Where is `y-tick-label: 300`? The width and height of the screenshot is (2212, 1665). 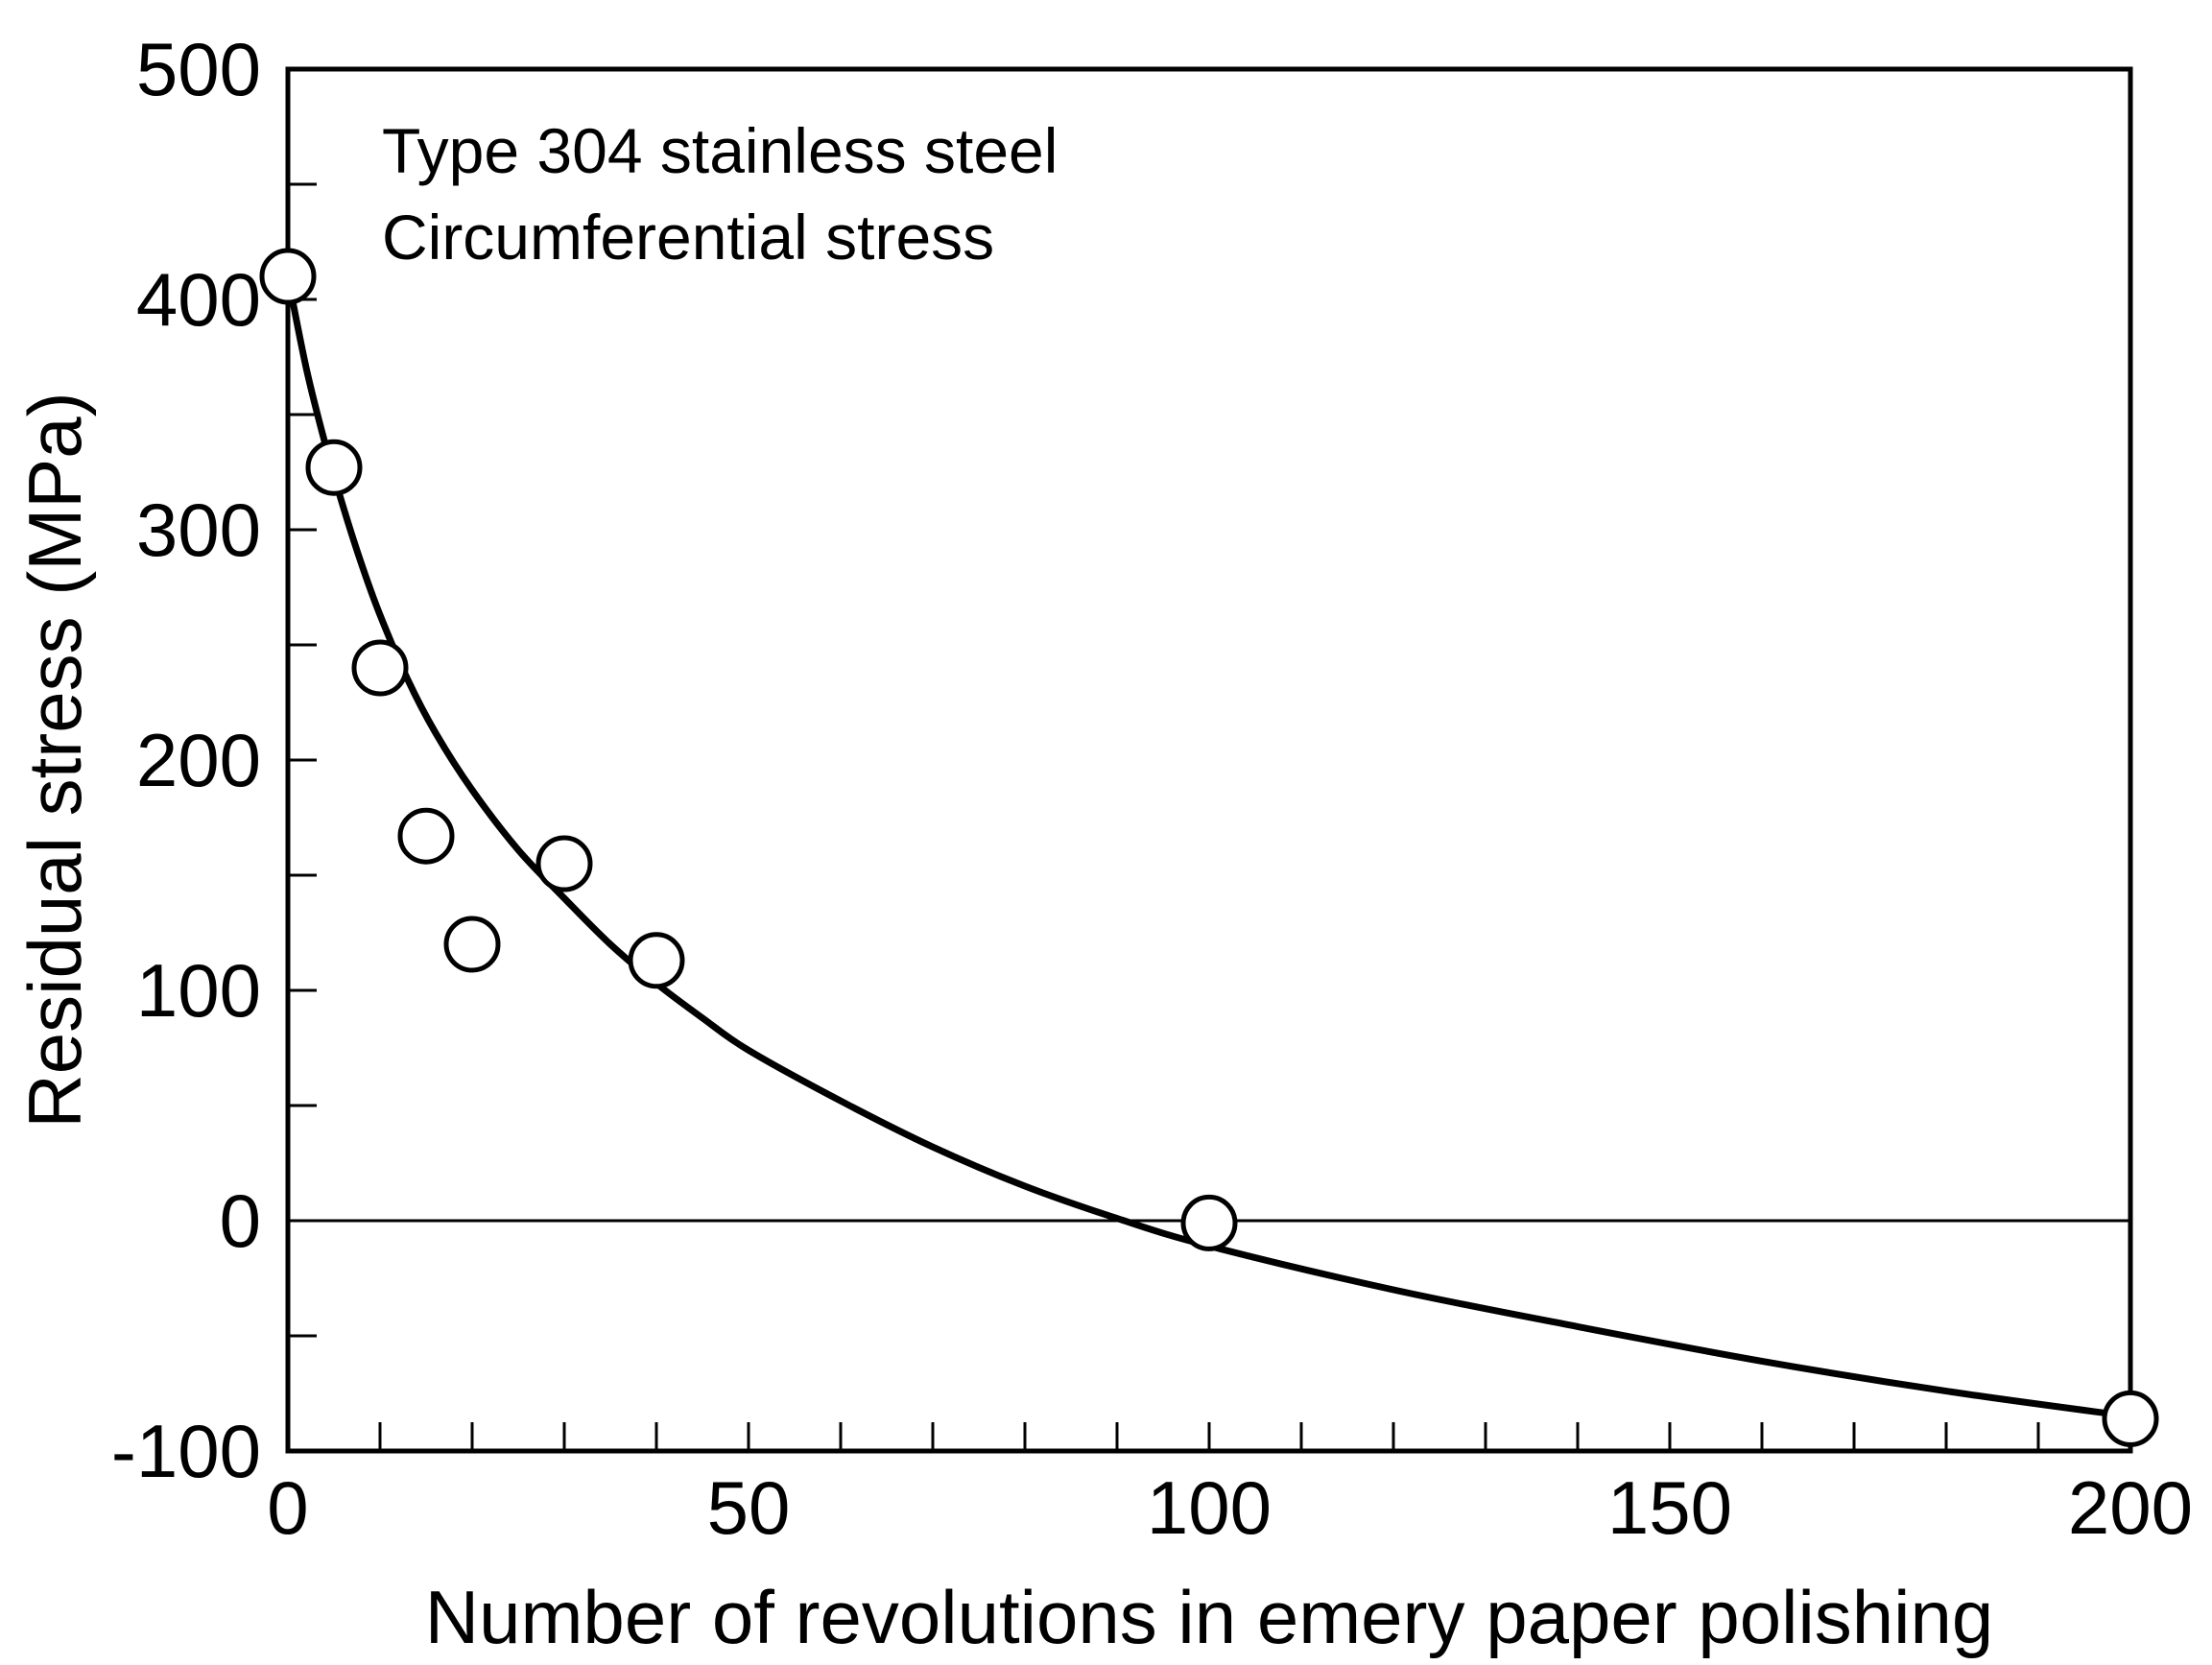
y-tick-label: 300 is located at coordinates (198, 530).